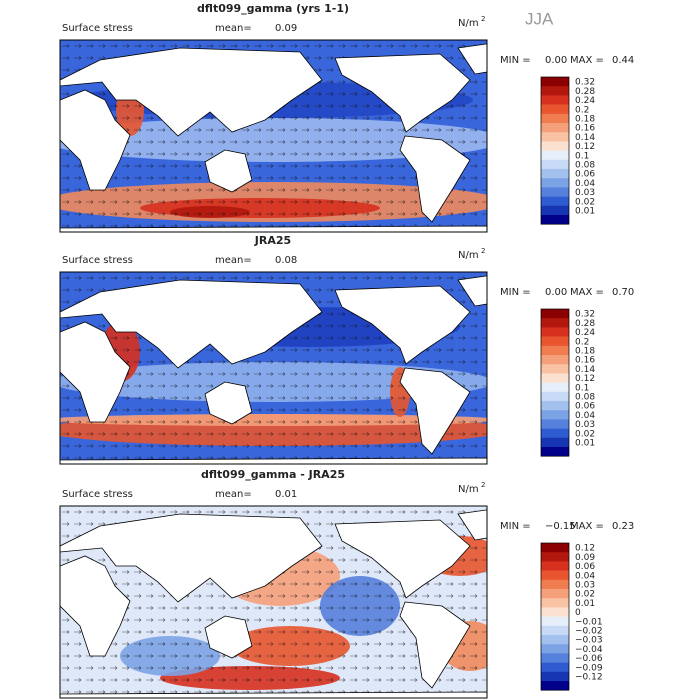  Describe the element at coordinates (286, 260) in the screenshot. I see `mean-value: 0.08` at that location.